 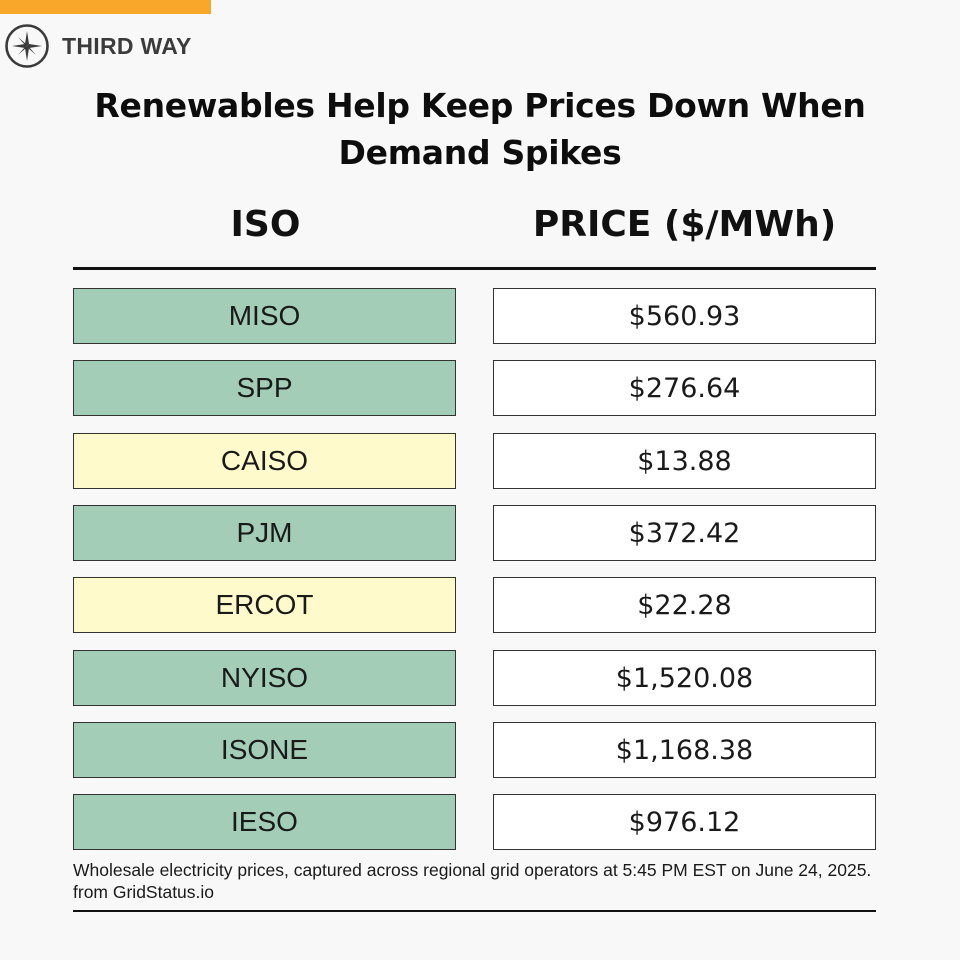 What do you see at coordinates (474, 316) in the screenshot?
I see `table-row: MISO $560.93` at bounding box center [474, 316].